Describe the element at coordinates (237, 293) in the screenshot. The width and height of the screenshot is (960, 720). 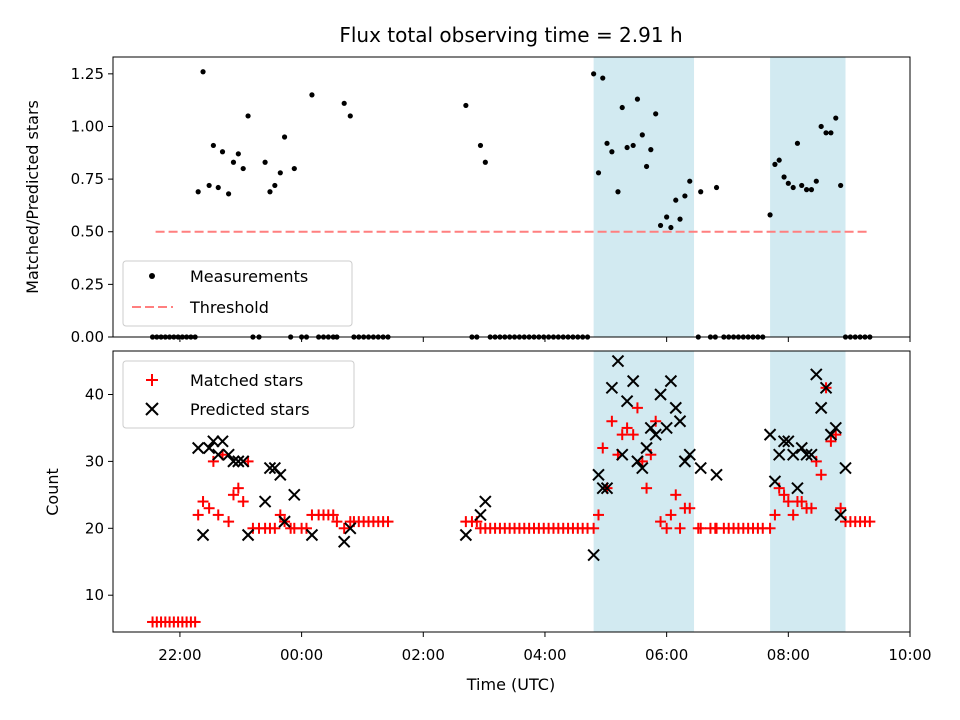
I see `top-legend-box` at that location.